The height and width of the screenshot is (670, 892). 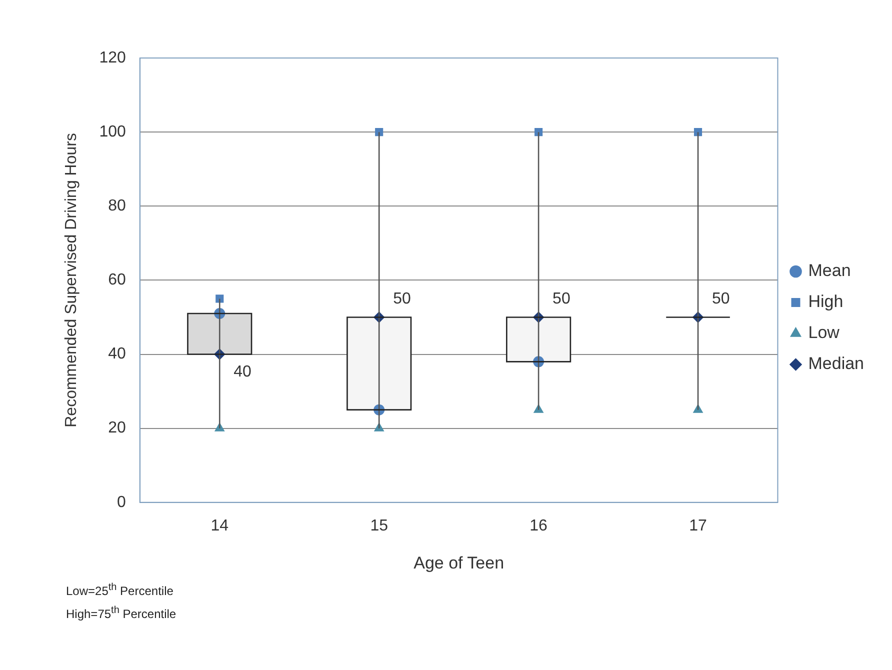 I want to click on legend-label: Low, so click(x=824, y=332).